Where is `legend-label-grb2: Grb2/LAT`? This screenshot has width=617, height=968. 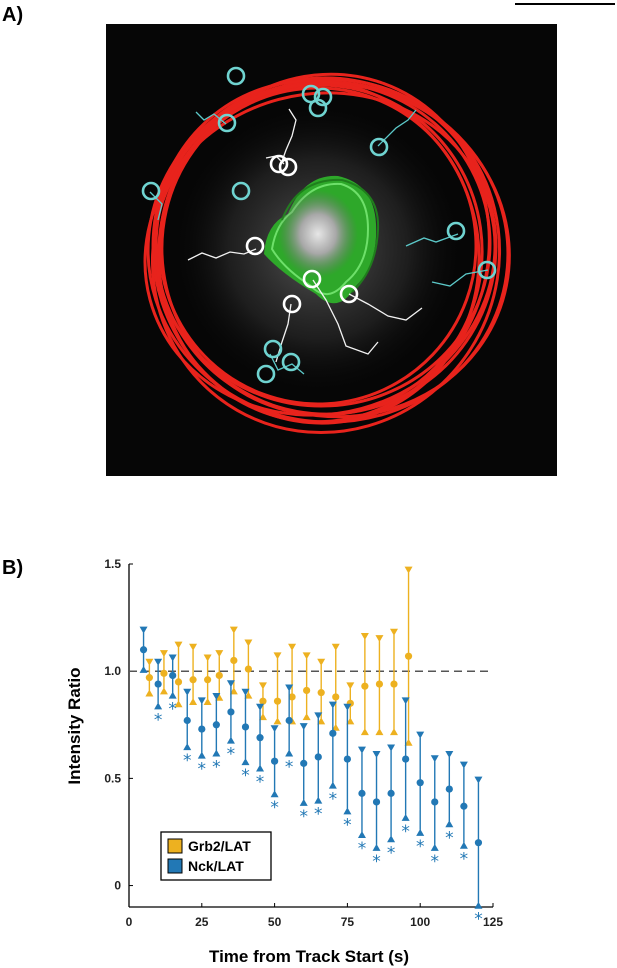 legend-label-grb2: Grb2/LAT is located at coordinates (219, 846).